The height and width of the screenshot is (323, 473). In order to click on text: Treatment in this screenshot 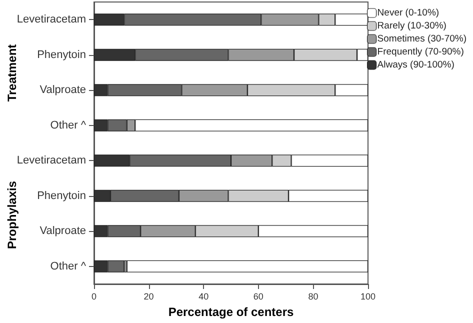, I will do `click(12, 73)`.